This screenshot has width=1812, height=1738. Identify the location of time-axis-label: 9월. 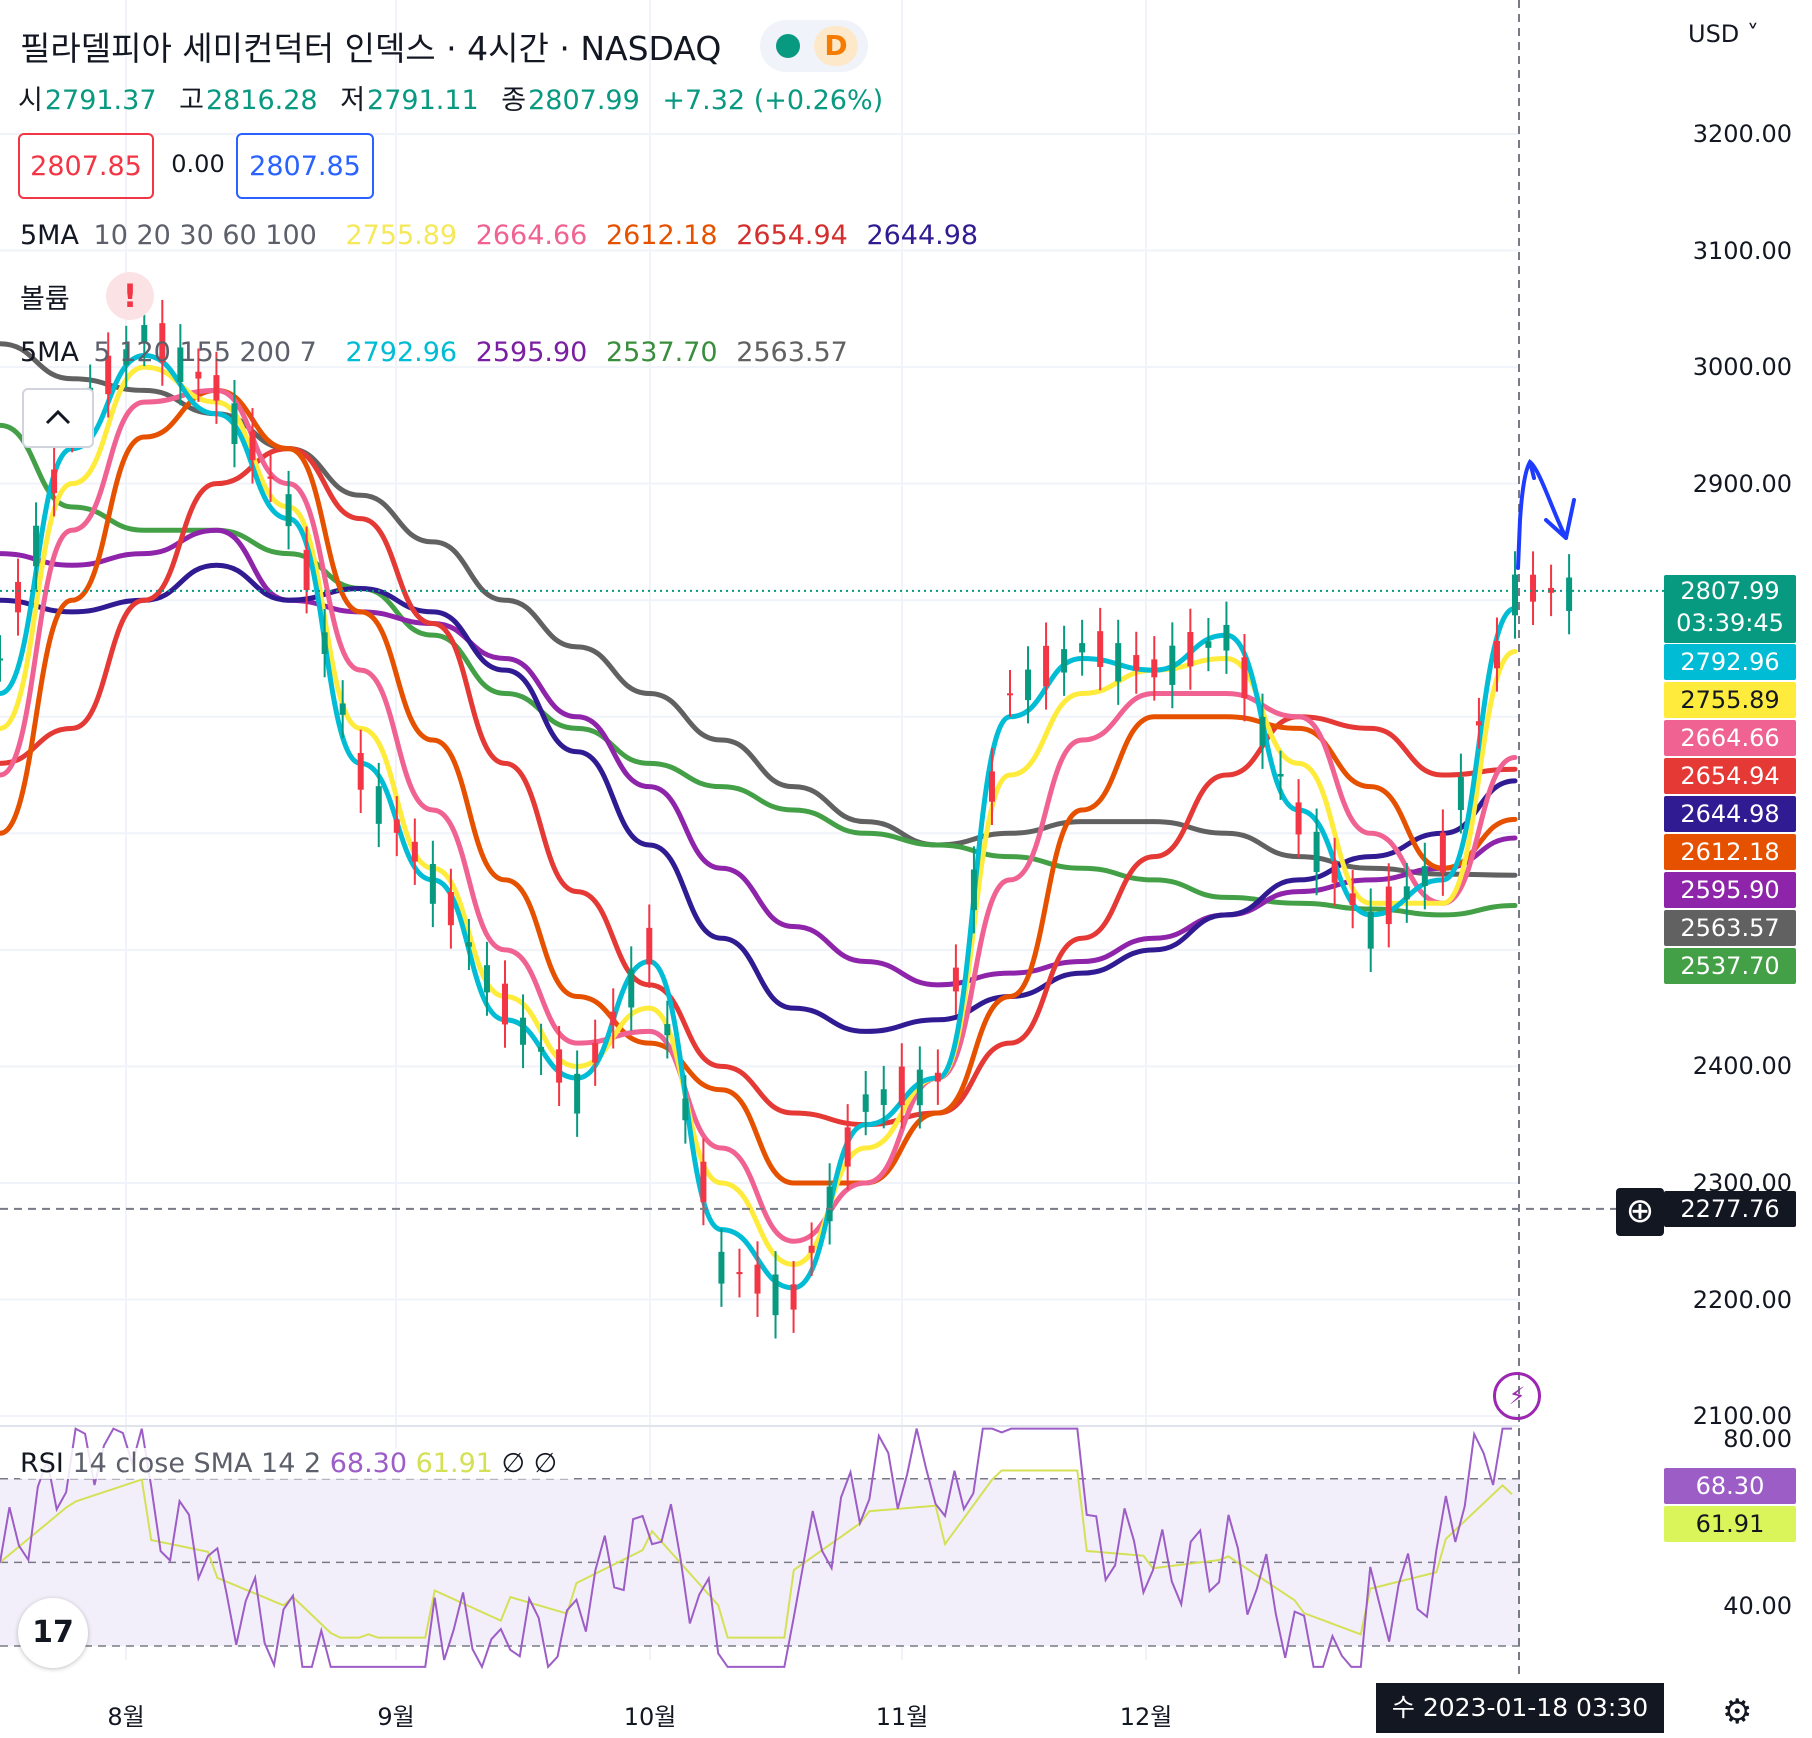
(396, 1717).